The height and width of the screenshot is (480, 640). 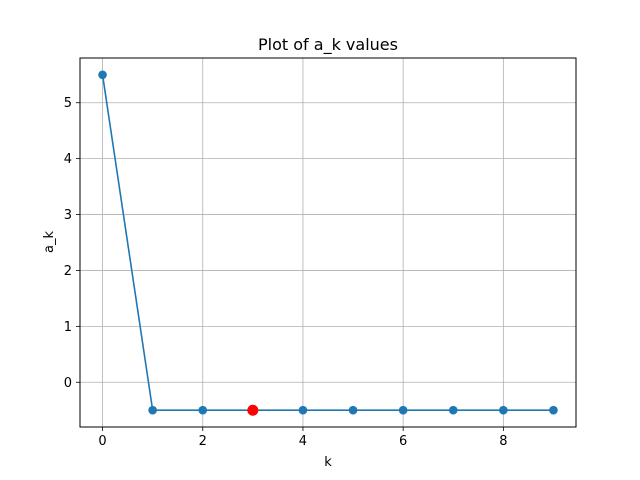 I want to click on y-tick-label: 2, so click(x=68, y=271).